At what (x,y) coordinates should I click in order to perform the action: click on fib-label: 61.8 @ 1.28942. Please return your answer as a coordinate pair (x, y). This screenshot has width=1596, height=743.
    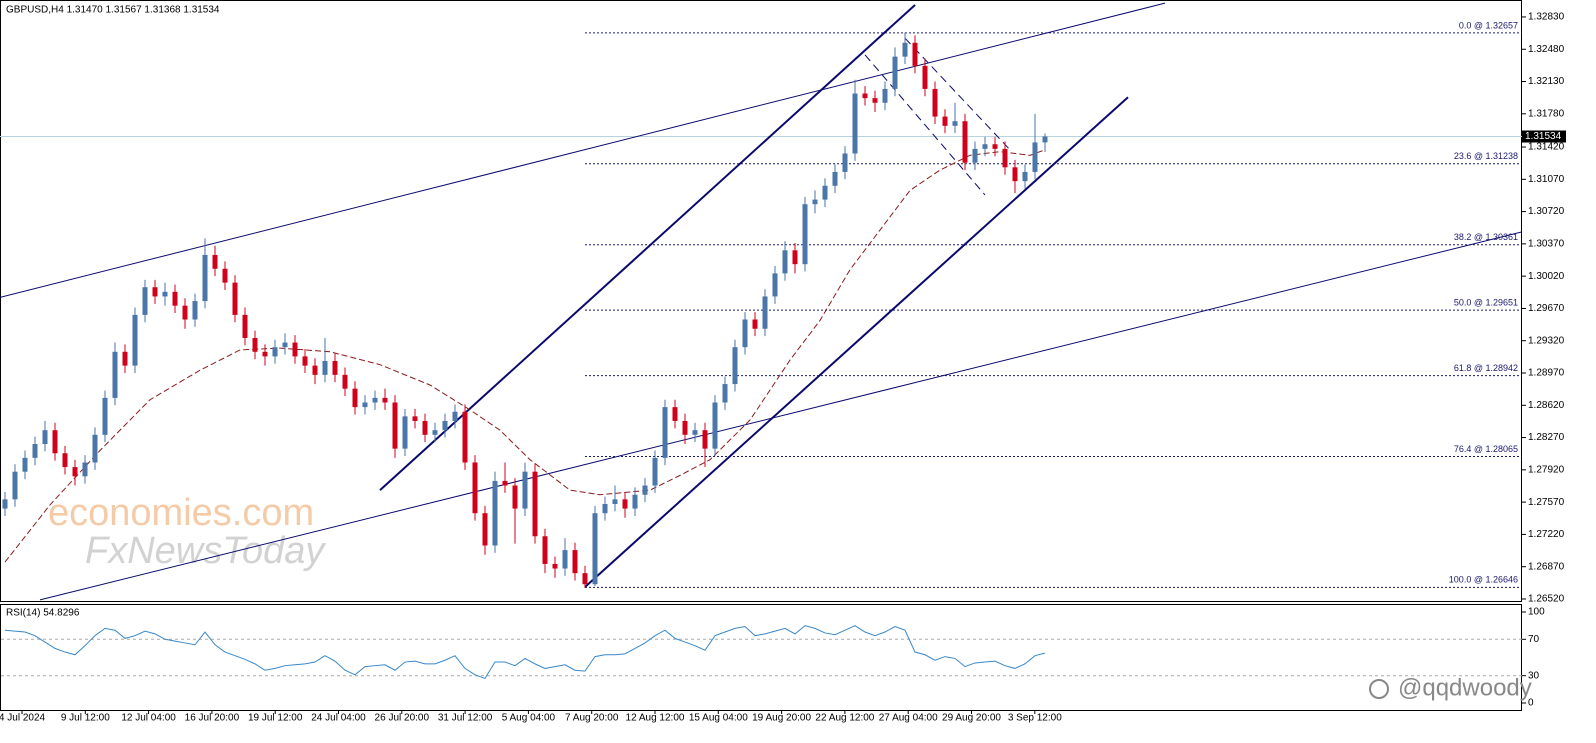
    Looking at the image, I should click on (1486, 368).